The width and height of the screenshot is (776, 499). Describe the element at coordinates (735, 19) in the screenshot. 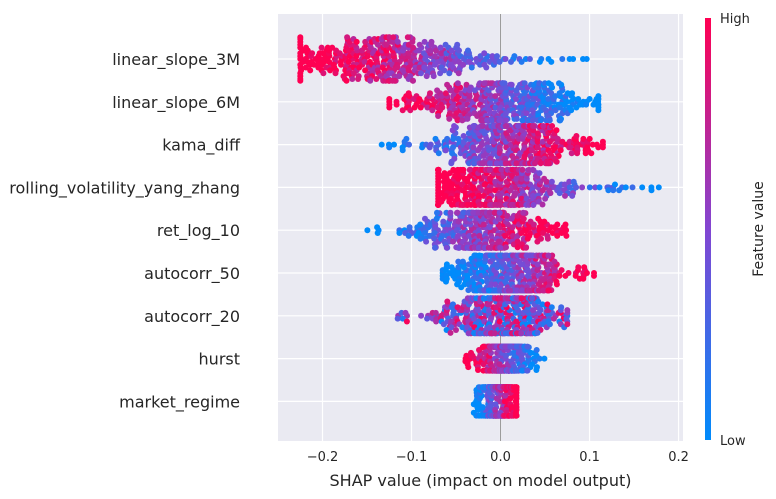

I see `colorbar-high-label: High` at that location.